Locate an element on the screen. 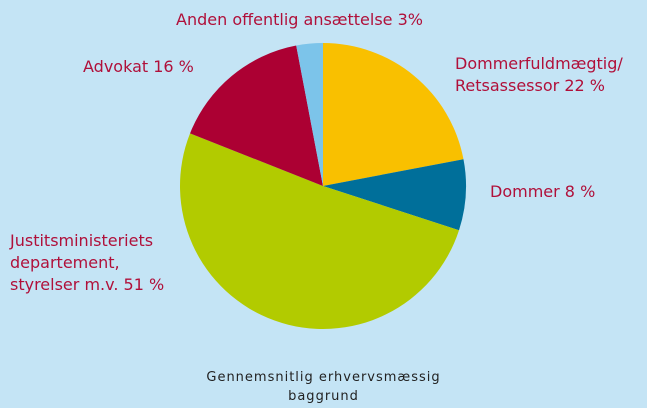 The width and height of the screenshot is (647, 408). category-label: Dommerfuldmægtig/ Retsassessor is located at coordinates (539, 74).